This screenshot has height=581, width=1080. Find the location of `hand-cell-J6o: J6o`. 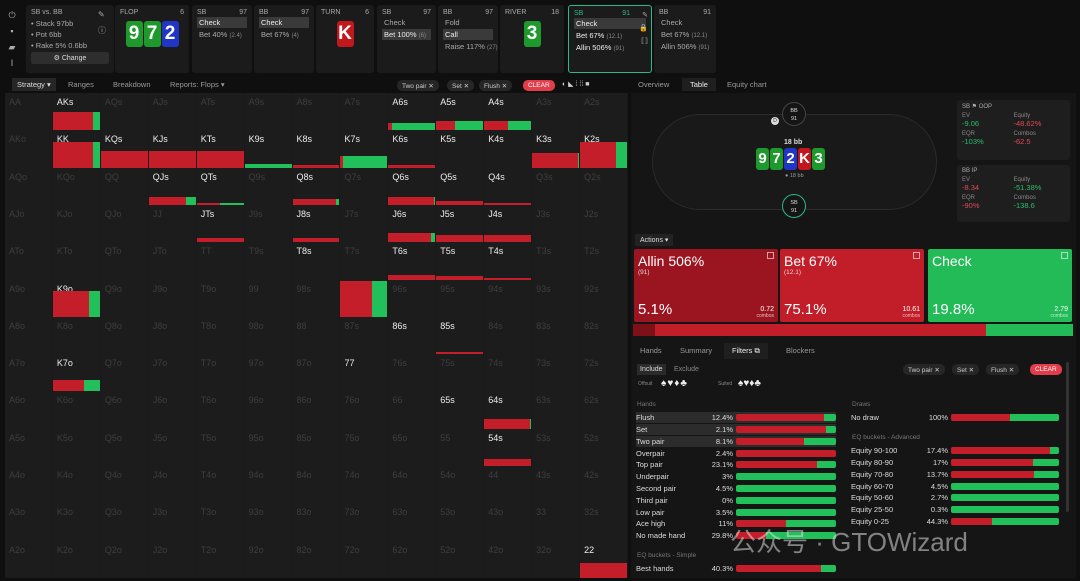

hand-cell-J6o: J6o is located at coordinates (173, 410).